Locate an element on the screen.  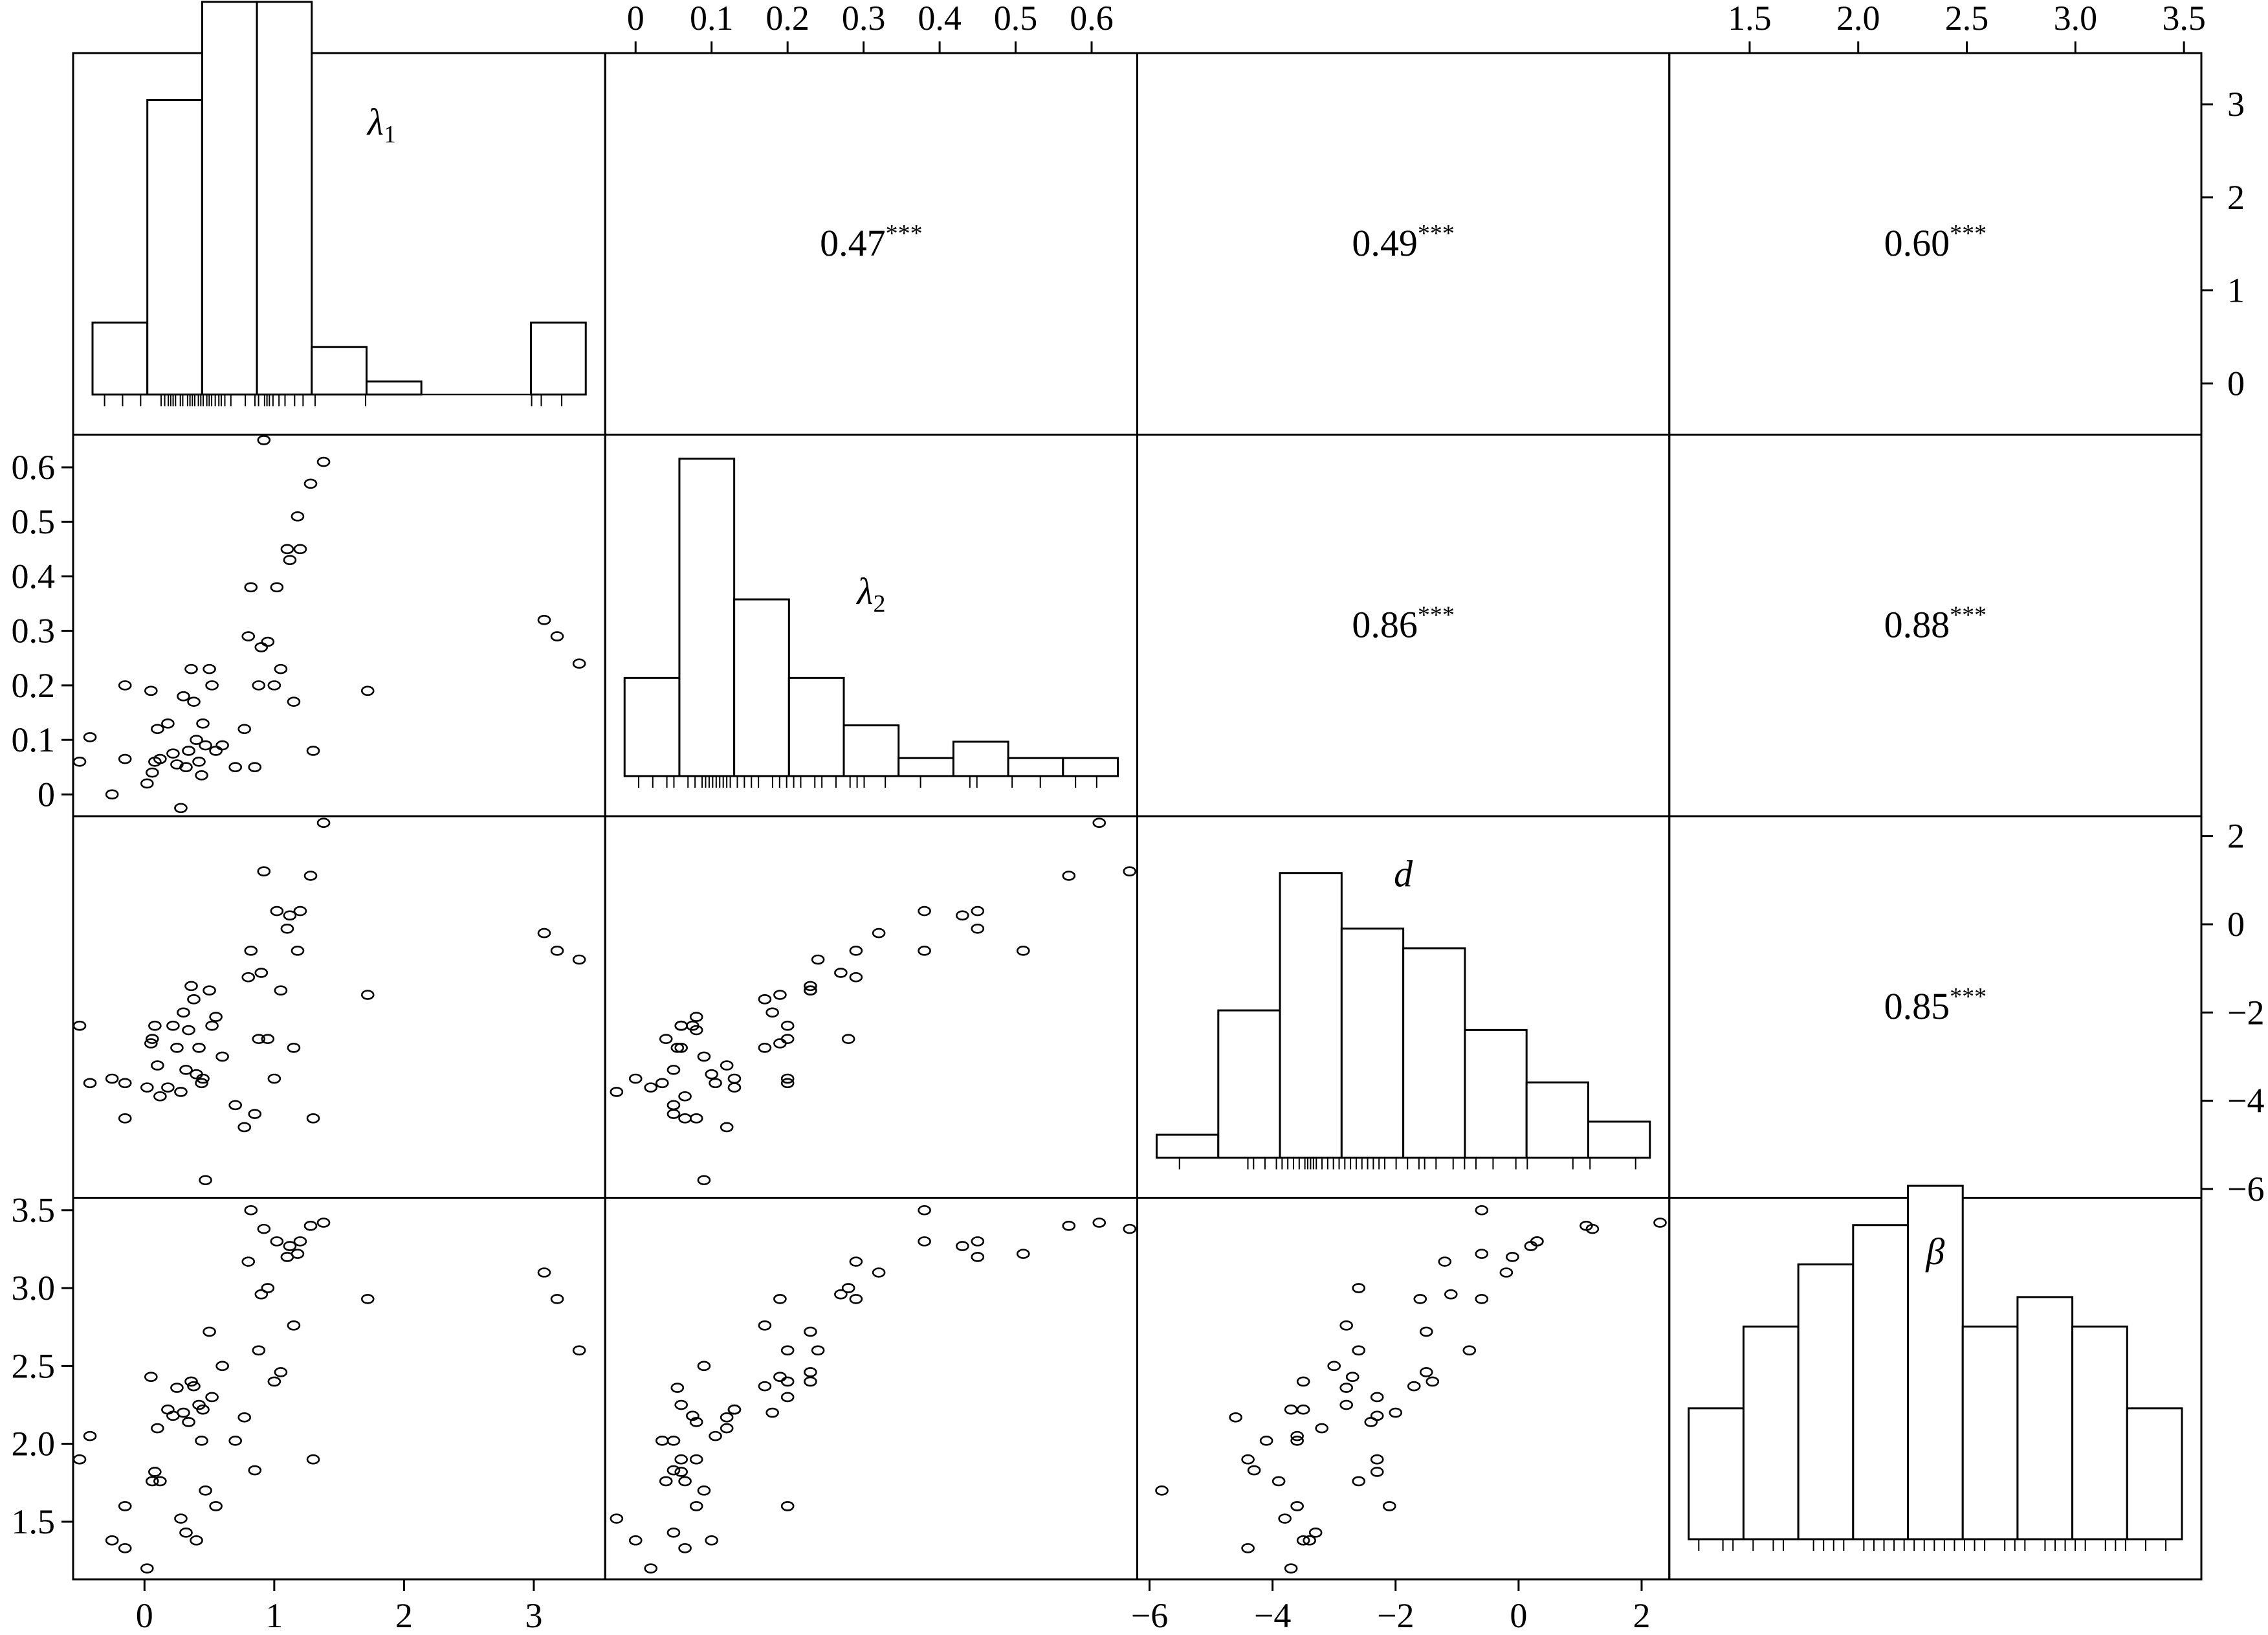
axis-tick-label: 1 is located at coordinates (2236, 290).